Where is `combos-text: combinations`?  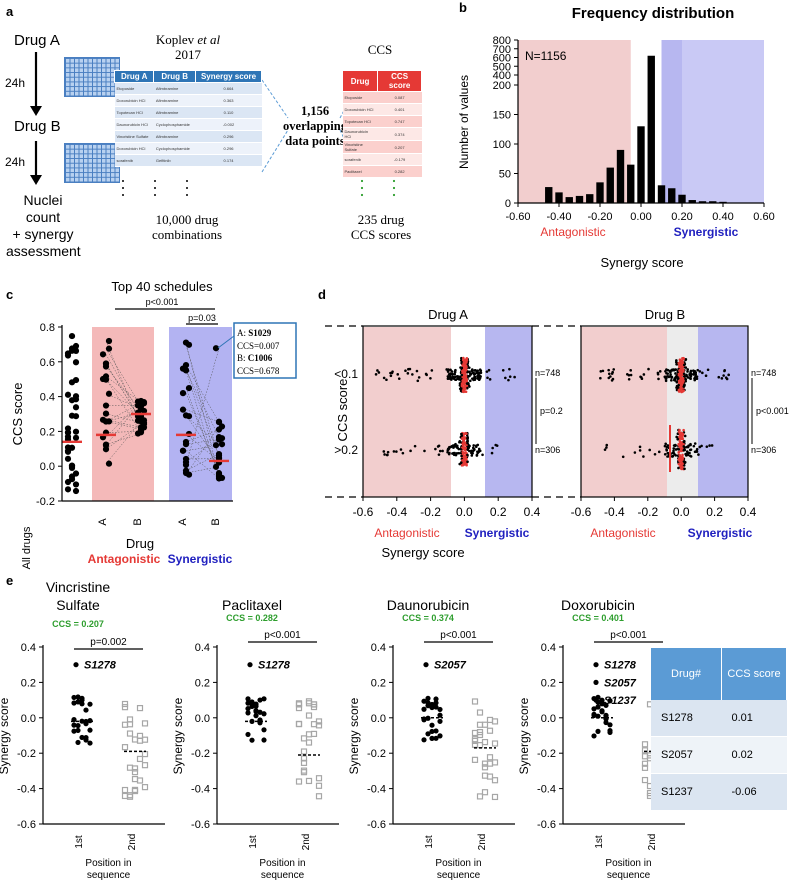 combos-text: combinations is located at coordinates (187, 234).